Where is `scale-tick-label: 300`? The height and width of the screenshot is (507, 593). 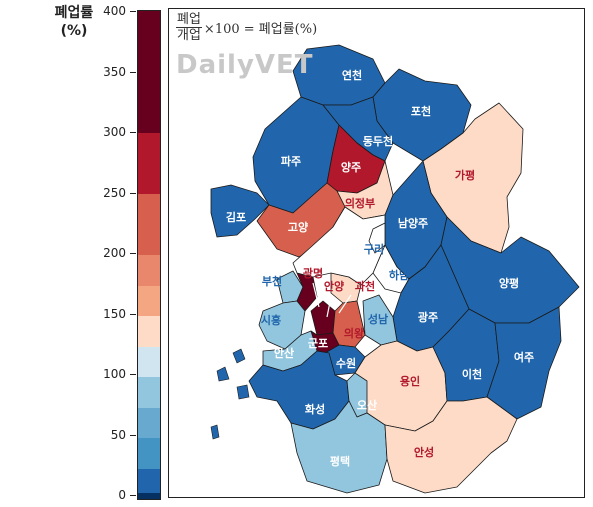
scale-tick-label: 300 is located at coordinates (114, 132).